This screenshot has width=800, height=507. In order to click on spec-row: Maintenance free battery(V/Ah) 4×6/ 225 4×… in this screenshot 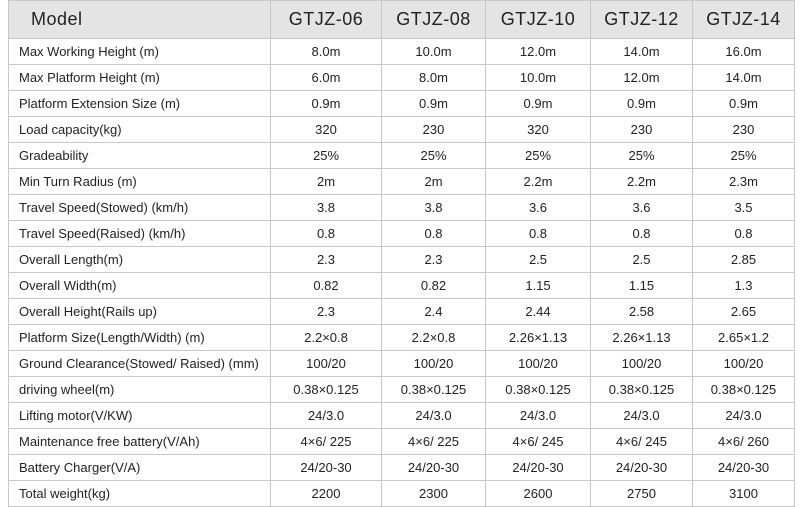, I will do `click(401, 441)`.